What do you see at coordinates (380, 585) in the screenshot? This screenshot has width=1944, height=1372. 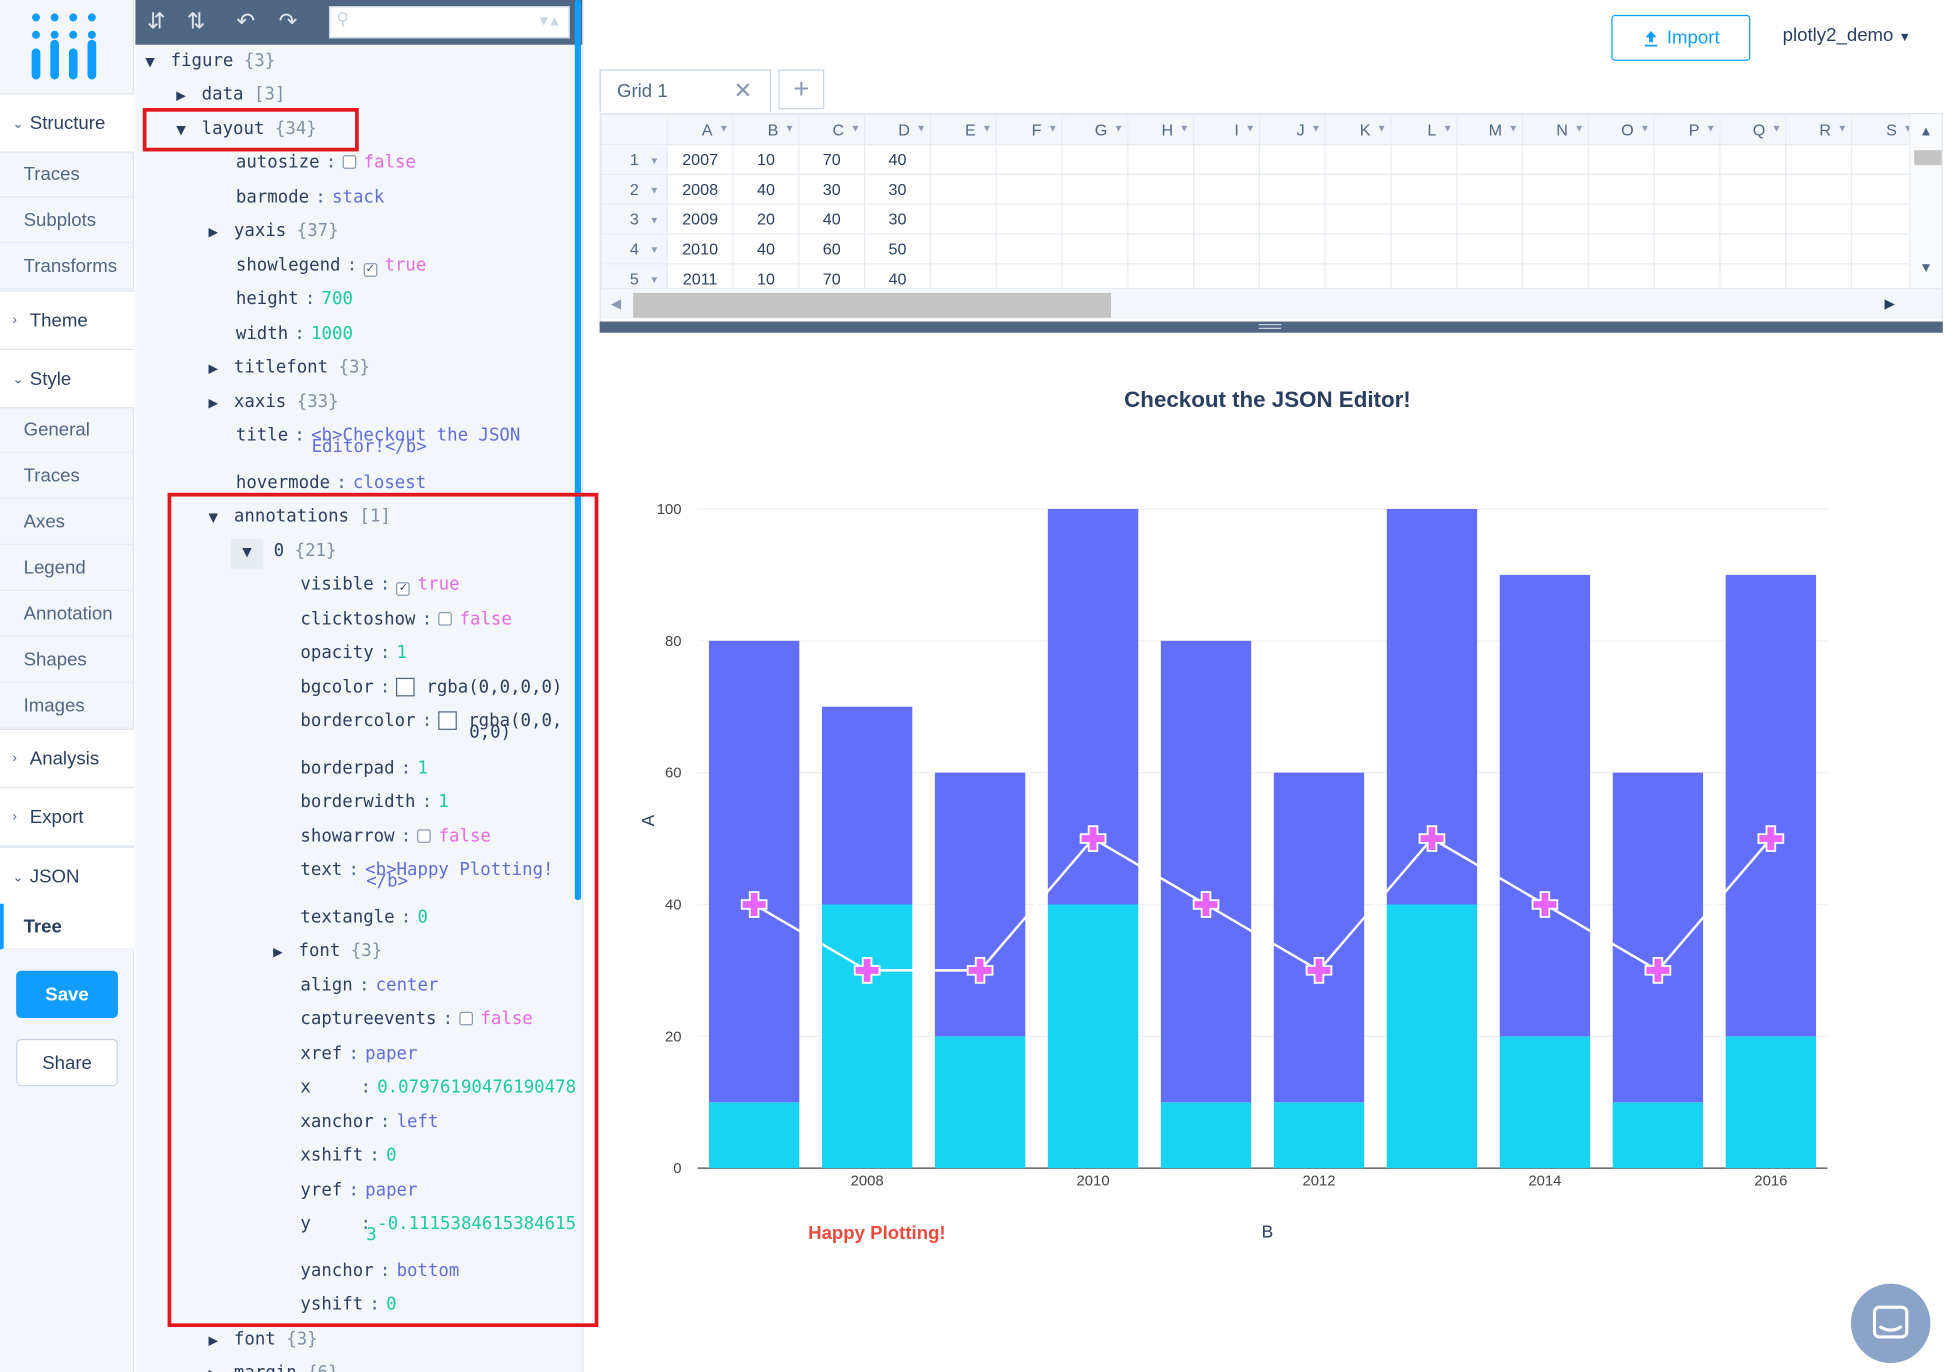 I see `json-field-visible: visible: ✓ true` at bounding box center [380, 585].